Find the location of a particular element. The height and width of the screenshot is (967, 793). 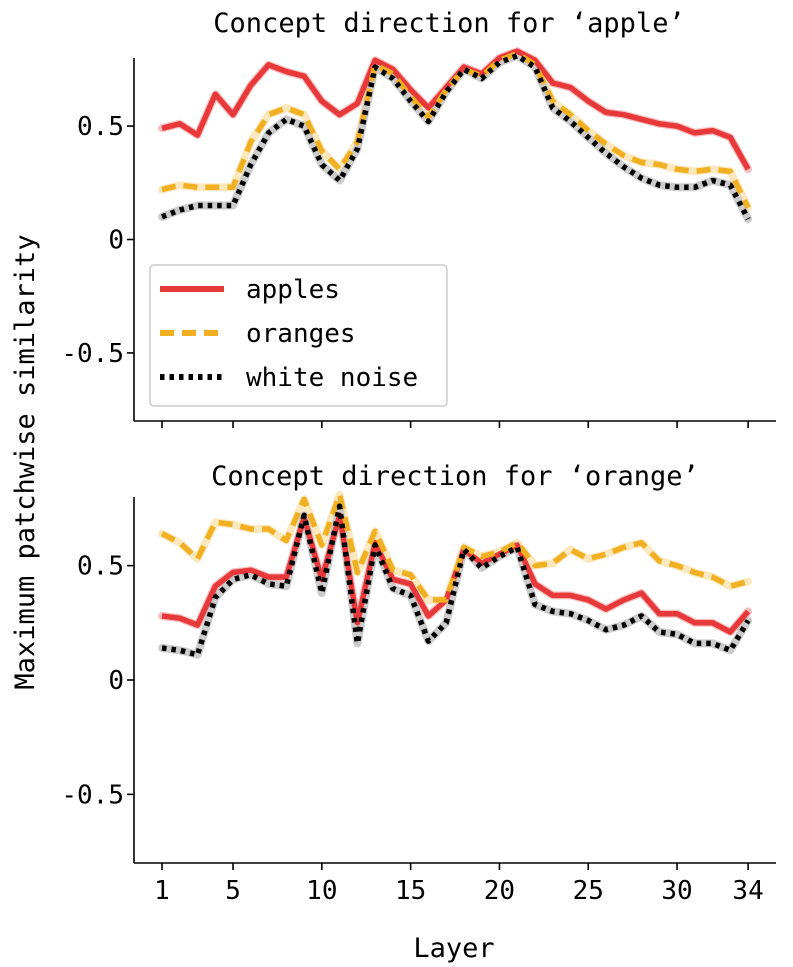

legend-box is located at coordinates (298, 335).